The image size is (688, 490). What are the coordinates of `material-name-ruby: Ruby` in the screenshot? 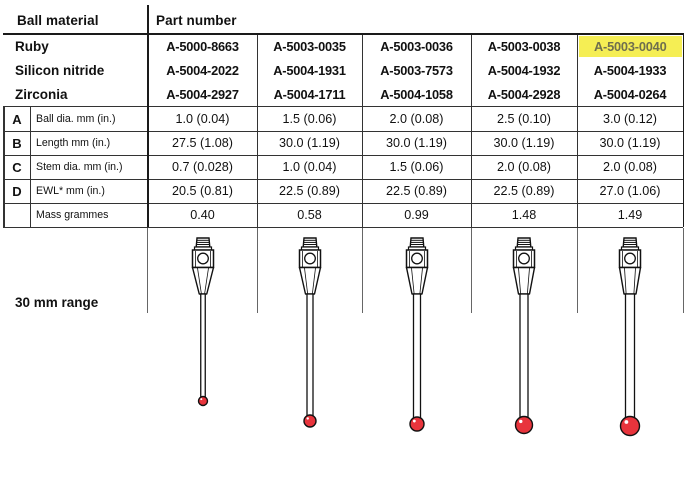 It's located at (32, 46).